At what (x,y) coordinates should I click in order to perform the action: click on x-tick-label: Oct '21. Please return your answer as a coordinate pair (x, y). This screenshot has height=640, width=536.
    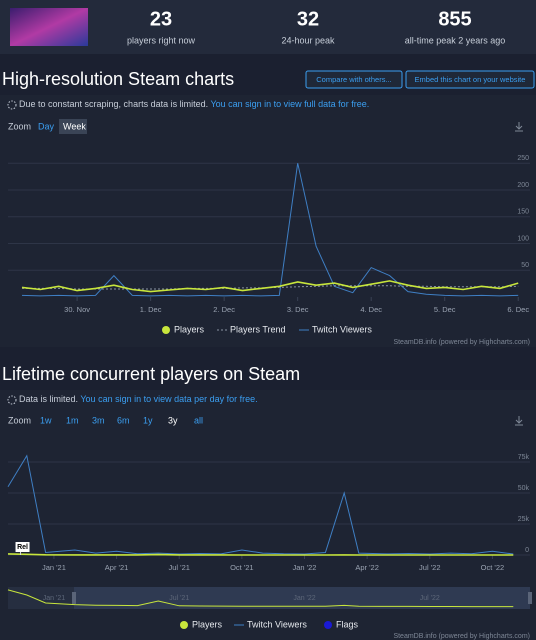
    Looking at the image, I should click on (242, 567).